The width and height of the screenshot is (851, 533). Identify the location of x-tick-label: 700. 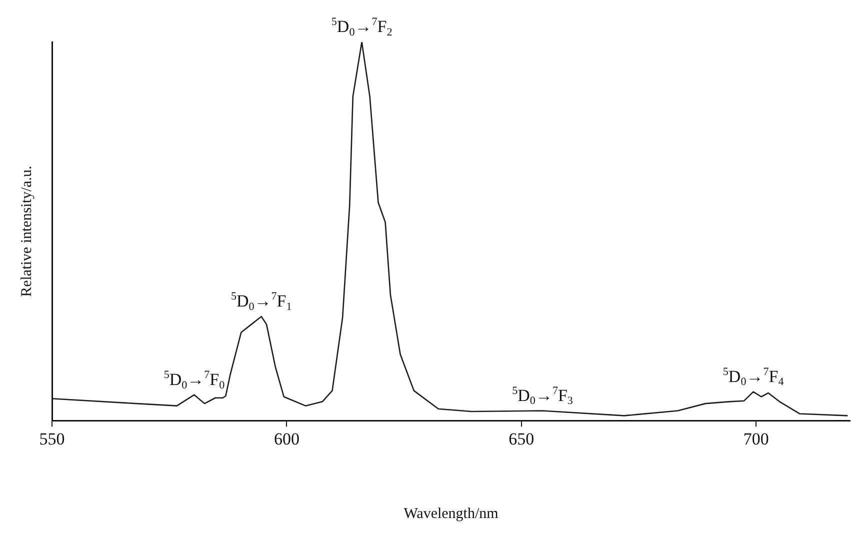
(756, 438).